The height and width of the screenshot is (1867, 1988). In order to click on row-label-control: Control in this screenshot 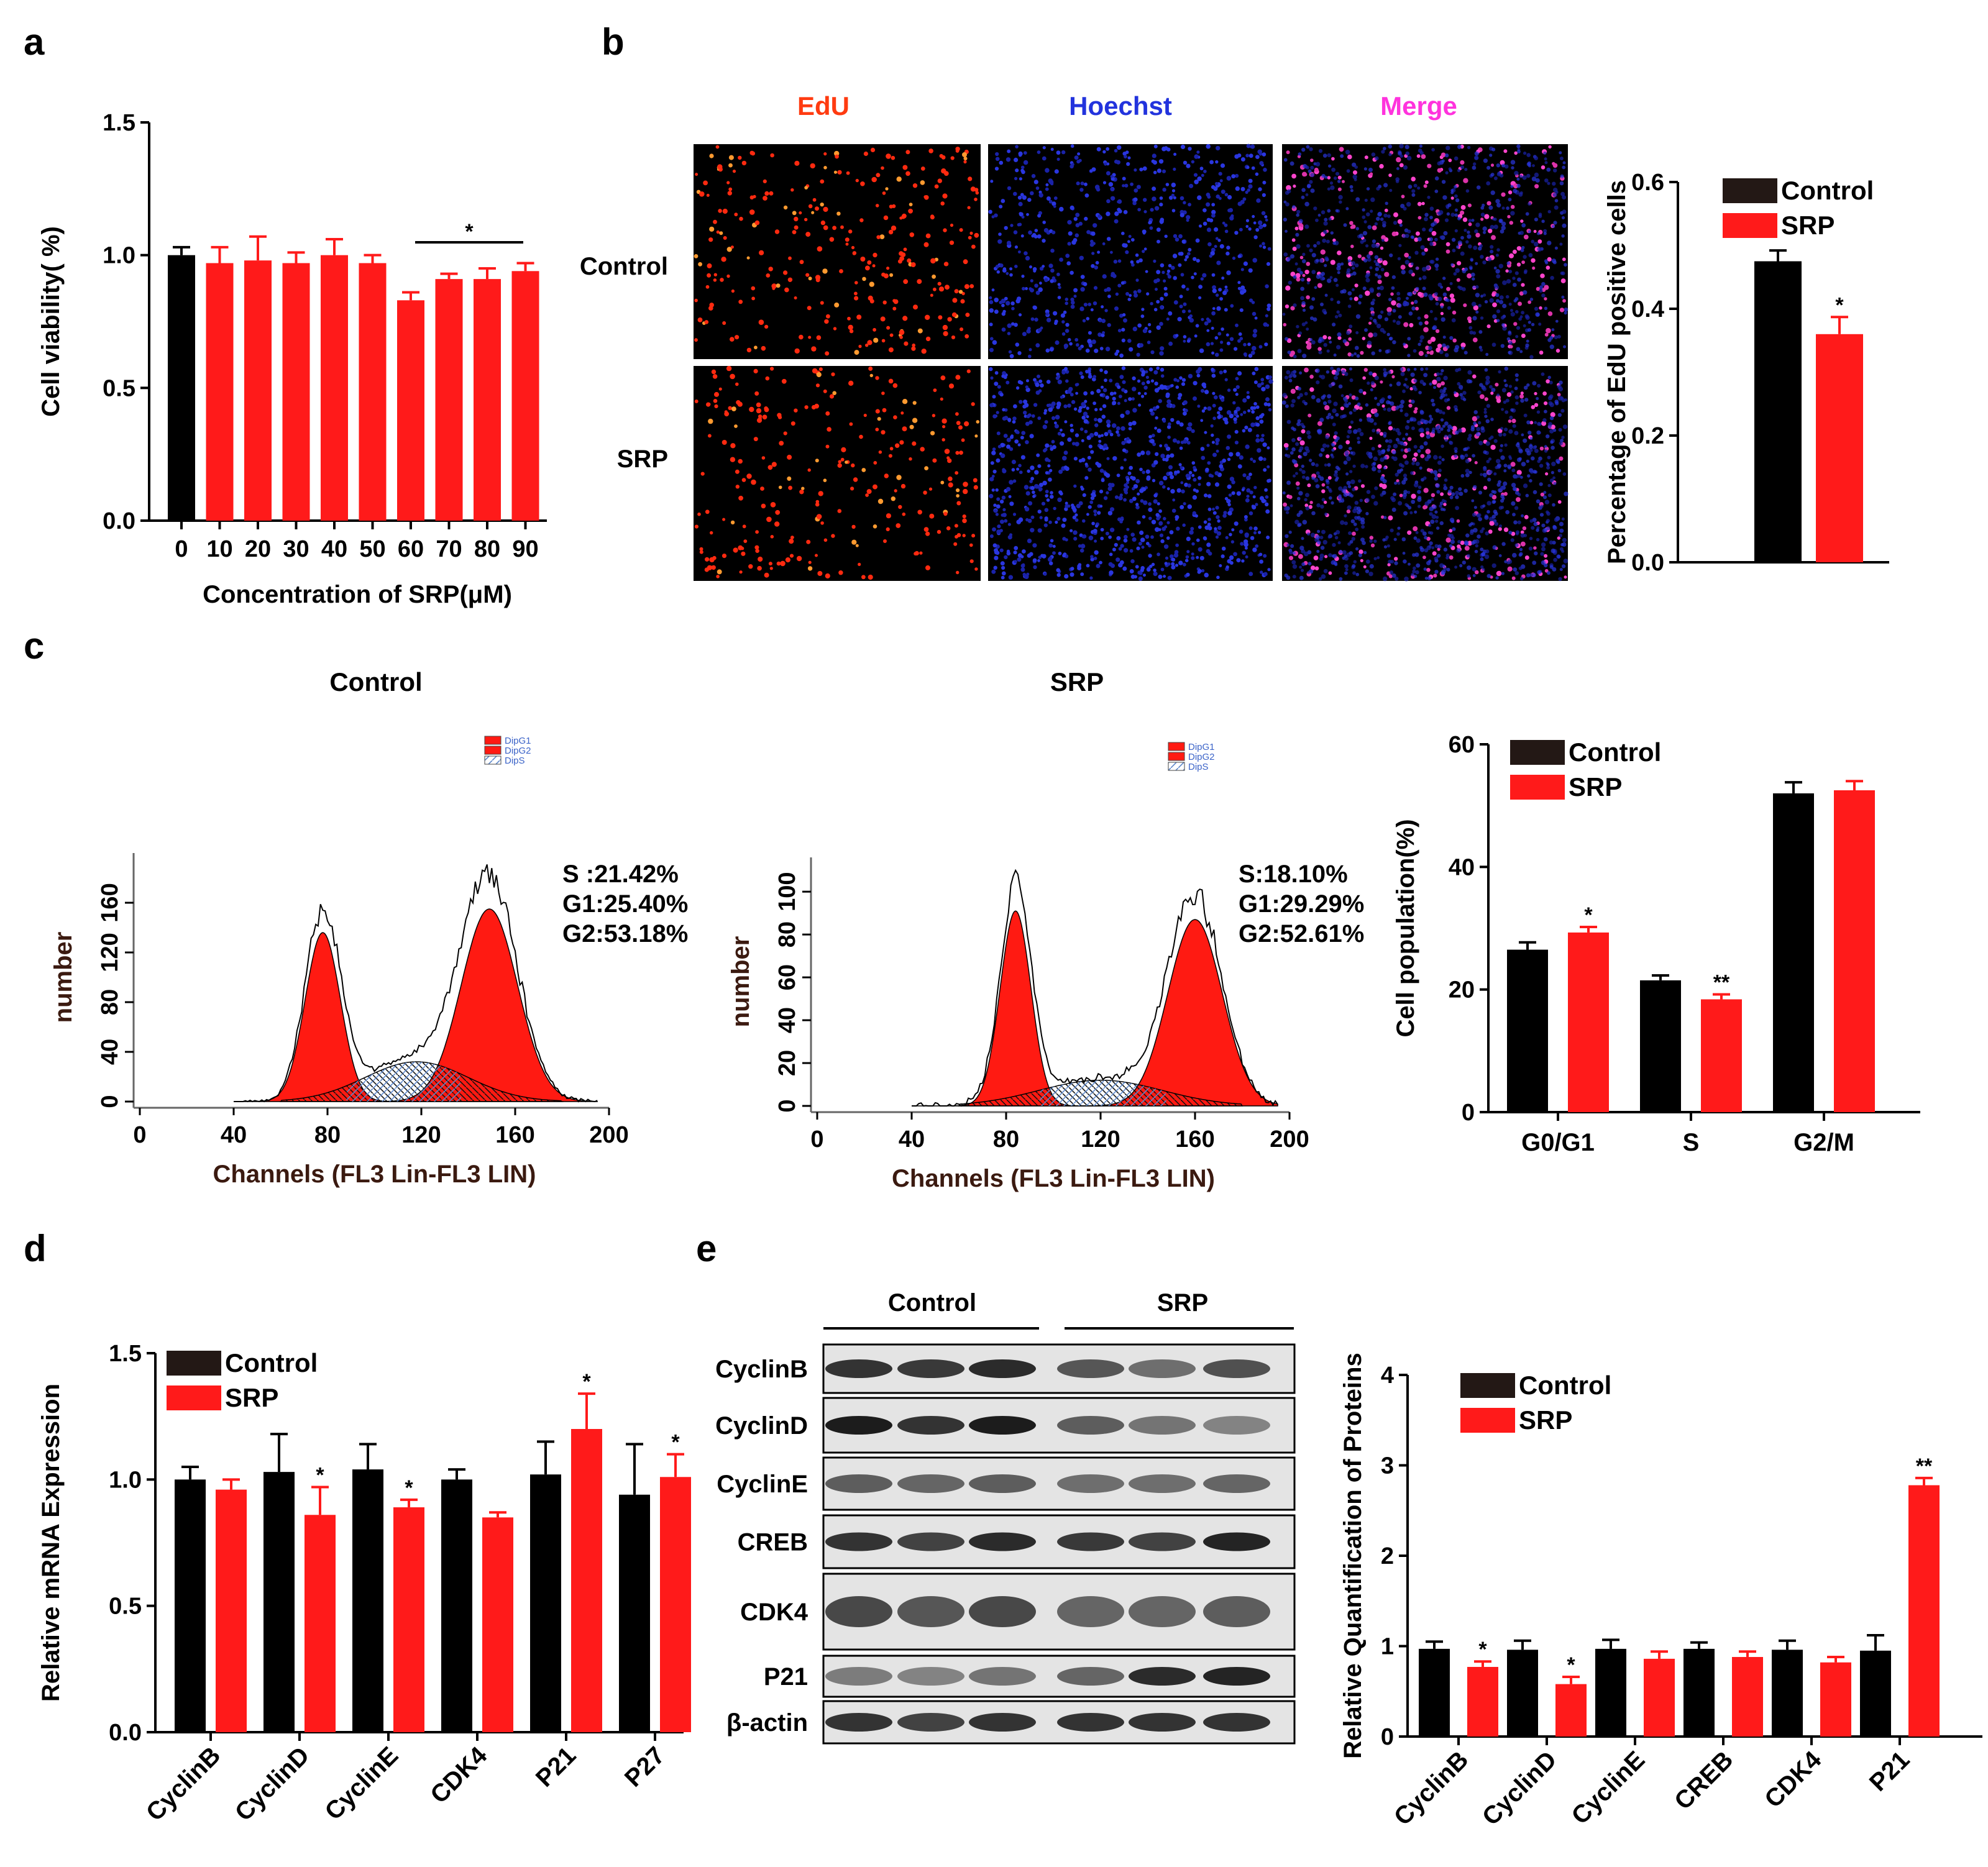, I will do `click(624, 266)`.